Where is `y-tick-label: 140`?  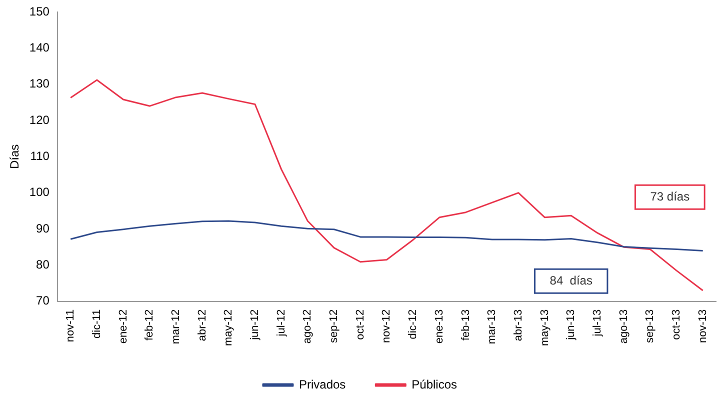
y-tick-label: 140 is located at coordinates (39, 47).